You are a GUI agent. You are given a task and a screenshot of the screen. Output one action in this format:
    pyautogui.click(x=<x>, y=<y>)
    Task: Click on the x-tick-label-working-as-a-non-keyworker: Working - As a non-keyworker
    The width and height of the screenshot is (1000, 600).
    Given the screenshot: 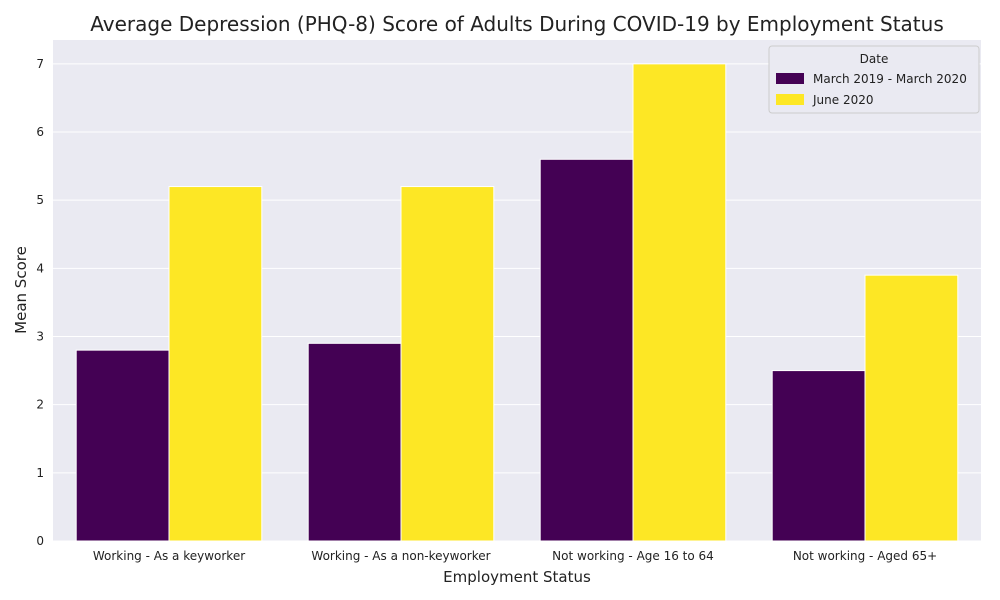 What is the action you would take?
    pyautogui.click(x=400, y=556)
    